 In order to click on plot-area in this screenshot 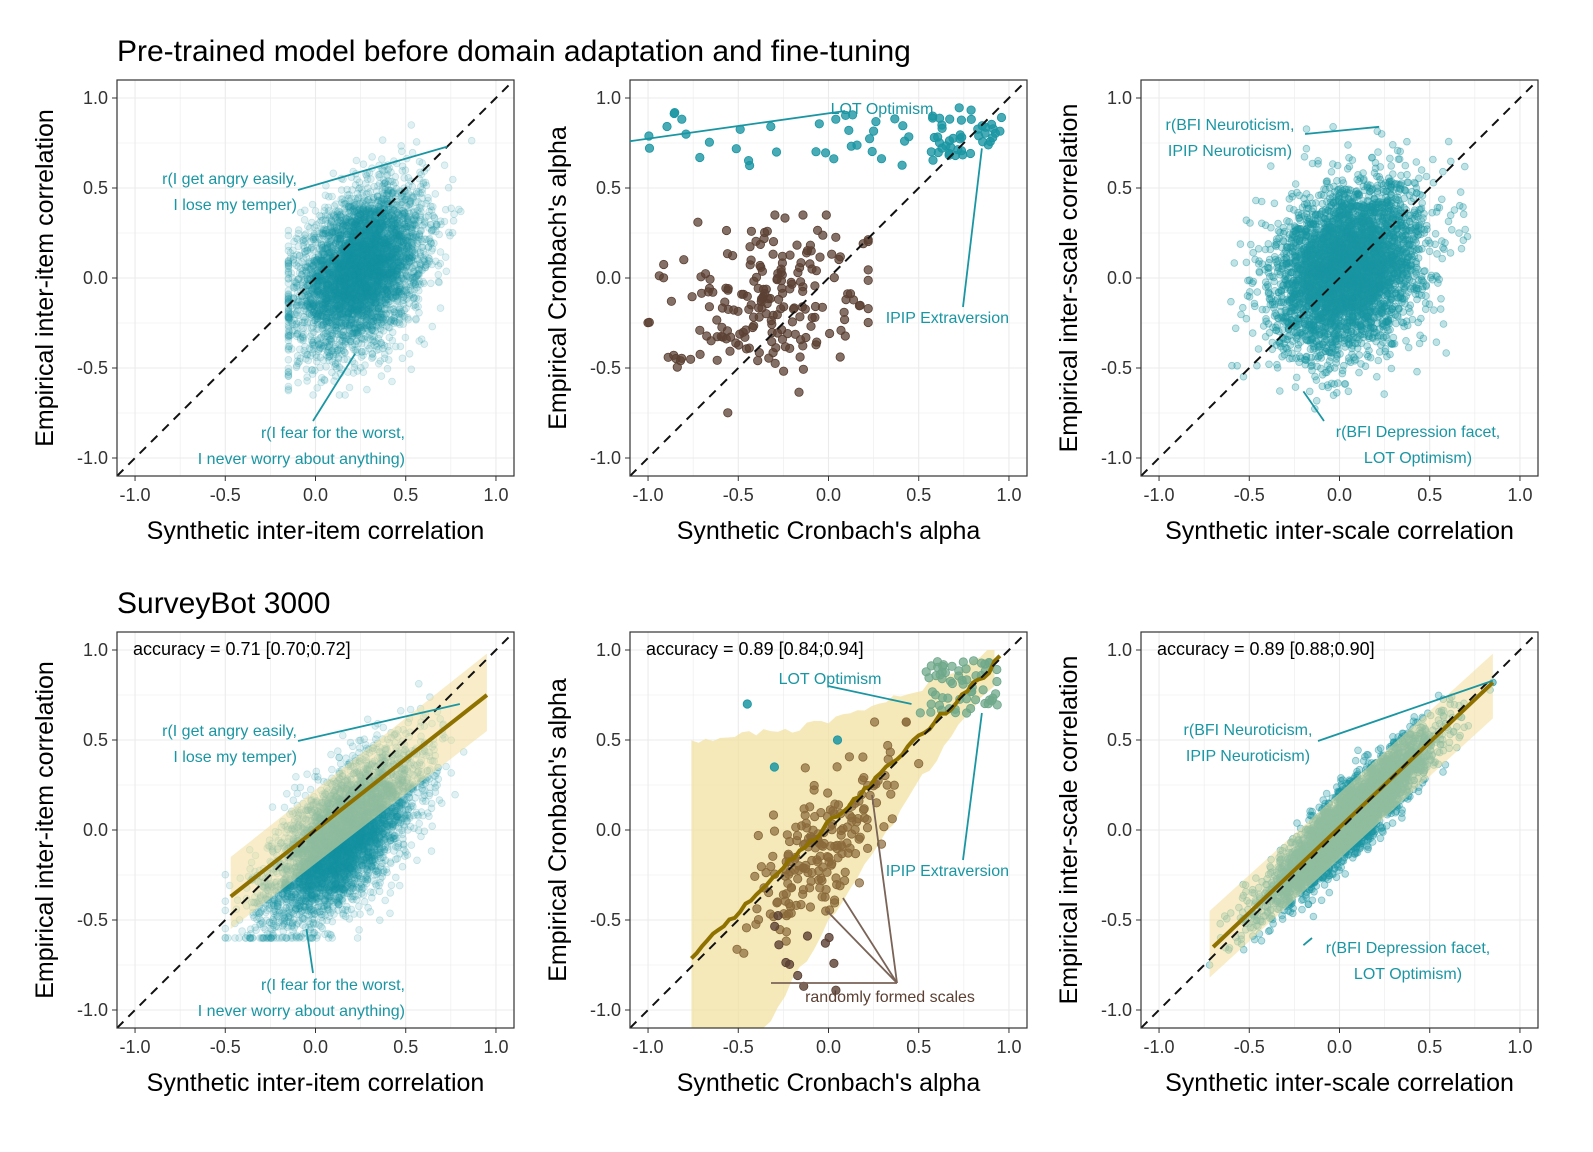, I will do `click(315, 278)`.